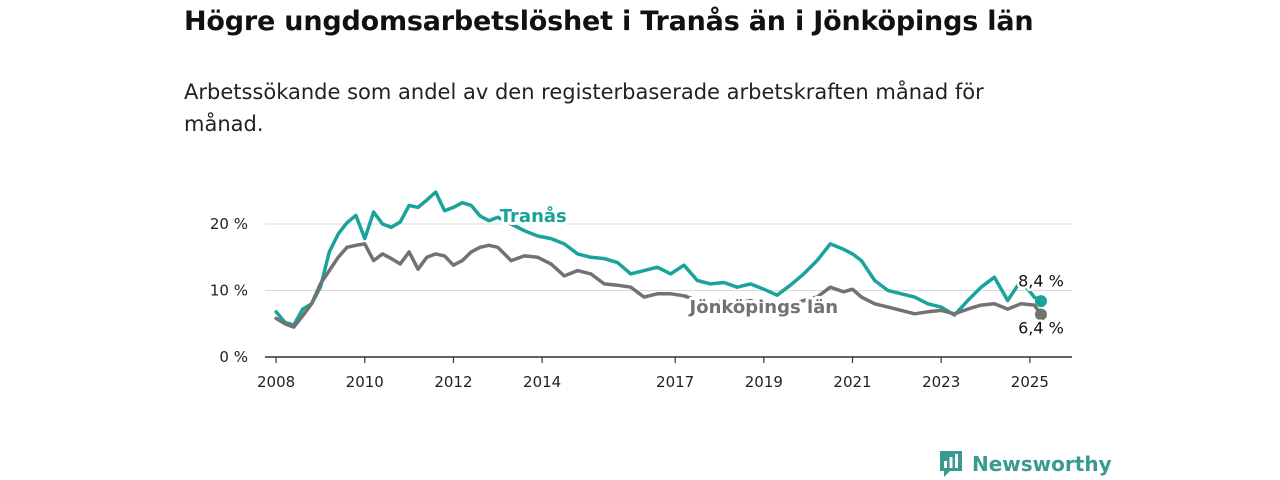 The width and height of the screenshot is (1280, 480). What do you see at coordinates (1040, 314) in the screenshot?
I see `end-point-jonkoping` at bounding box center [1040, 314].